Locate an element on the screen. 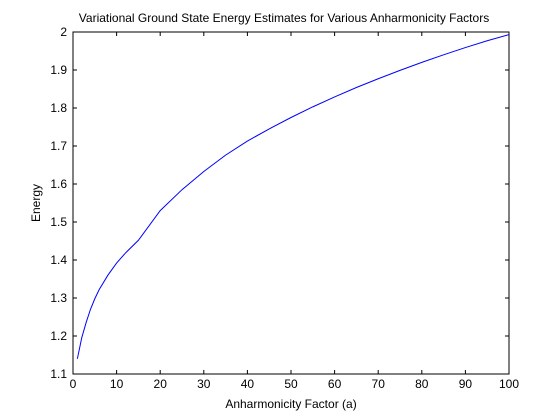 This screenshot has height=420, width=560. x-tick-label: 10 is located at coordinates (117, 384).